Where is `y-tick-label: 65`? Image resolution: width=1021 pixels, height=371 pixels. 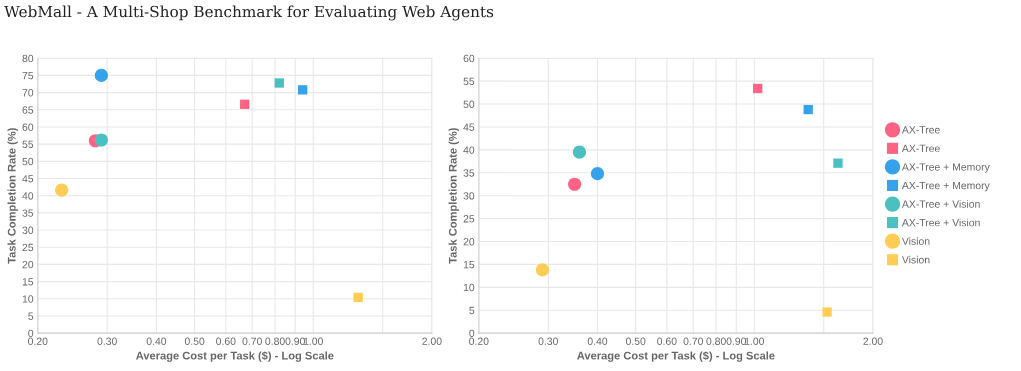 y-tick-label: 65 is located at coordinates (28, 110).